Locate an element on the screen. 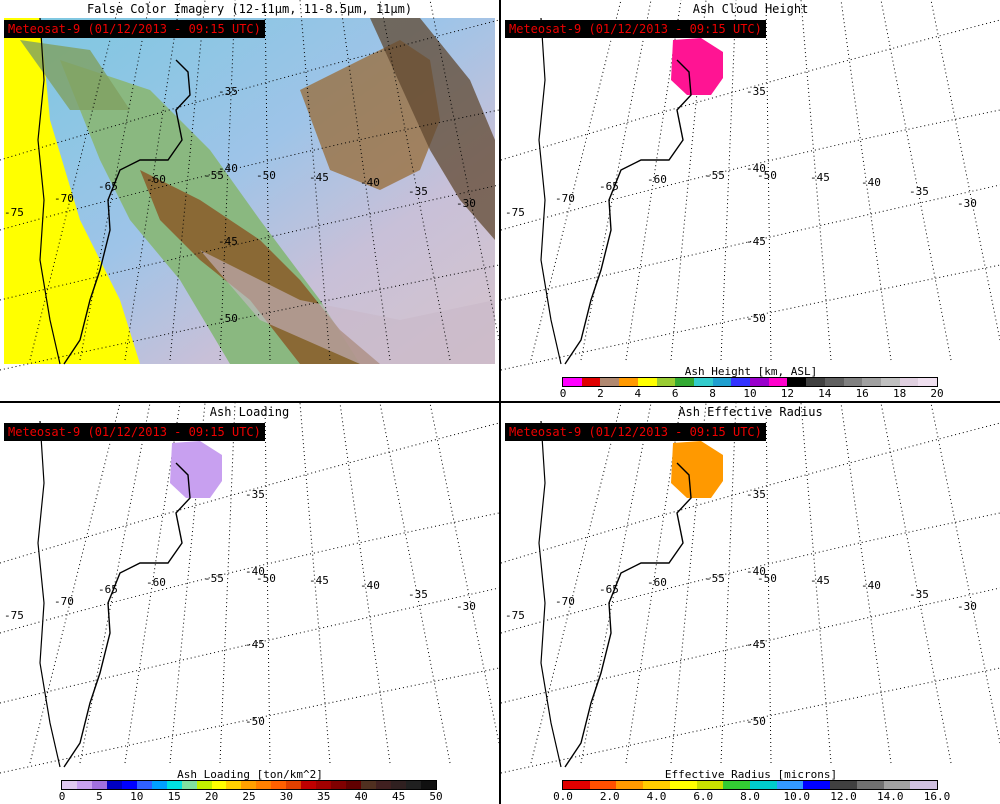 The height and width of the screenshot is (804, 1000). colorbar-tick-label: 18 is located at coordinates (899, 393).